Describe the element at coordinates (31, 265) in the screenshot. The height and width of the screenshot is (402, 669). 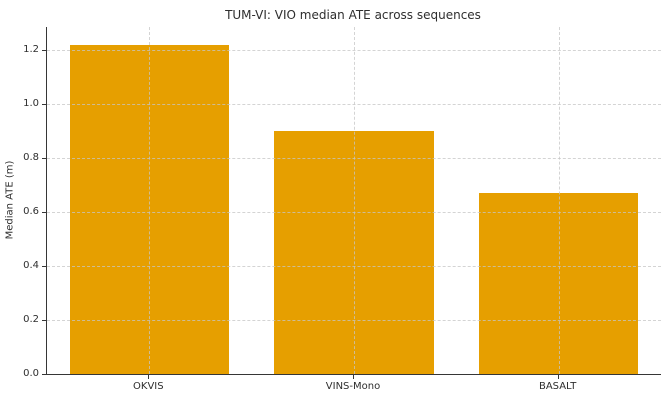
I see `ytick-label: 0.4` at that location.